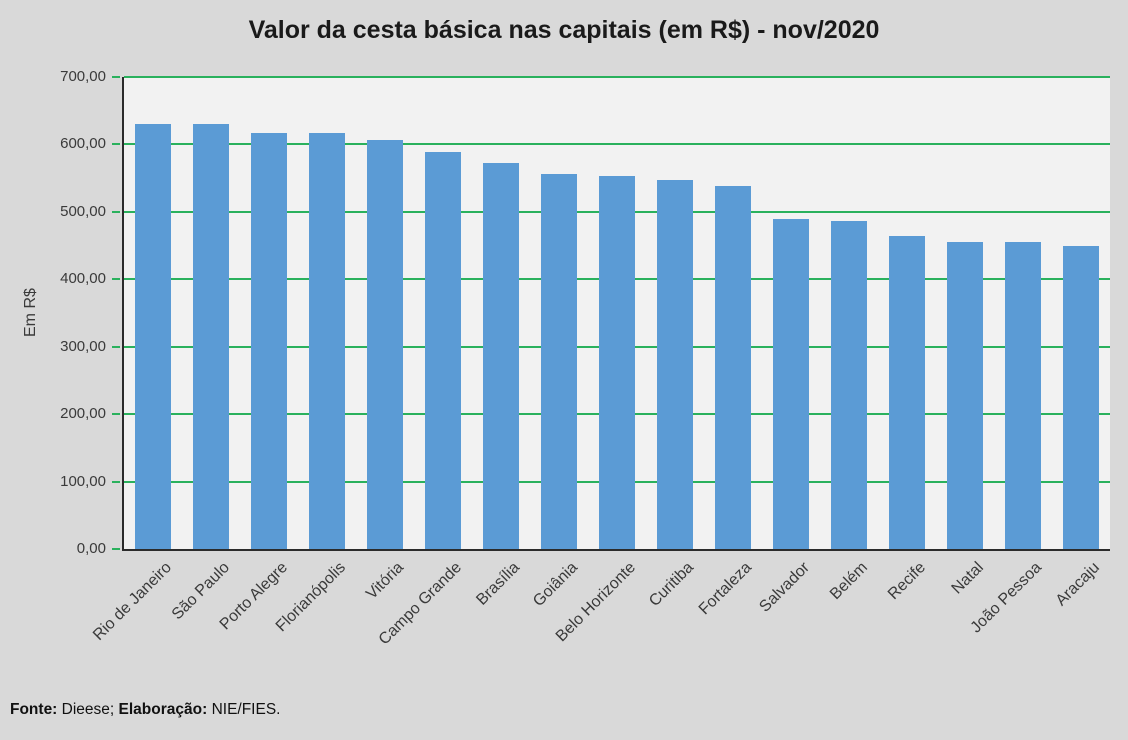 The width and height of the screenshot is (1128, 740). I want to click on y-axis-tick-label: 0,00, so click(91, 548).